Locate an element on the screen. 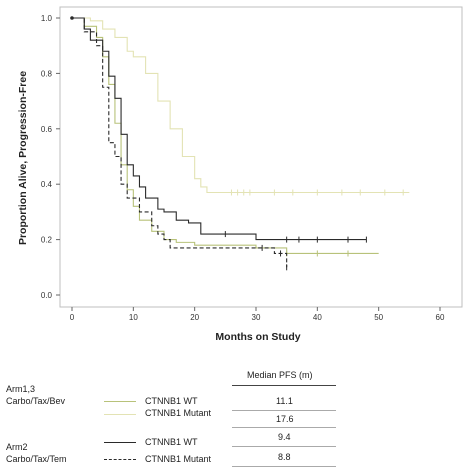 The width and height of the screenshot is (468, 475). median-arm2-wt: 9.4 is located at coordinates (284, 437).